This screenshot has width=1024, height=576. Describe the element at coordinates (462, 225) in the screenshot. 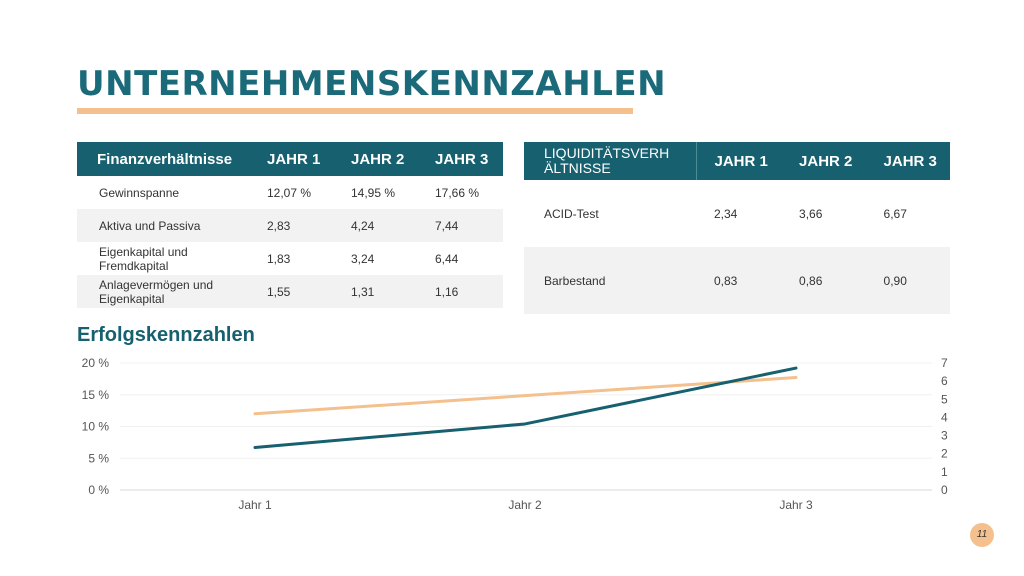

I see `table-cell: 7,44` at that location.